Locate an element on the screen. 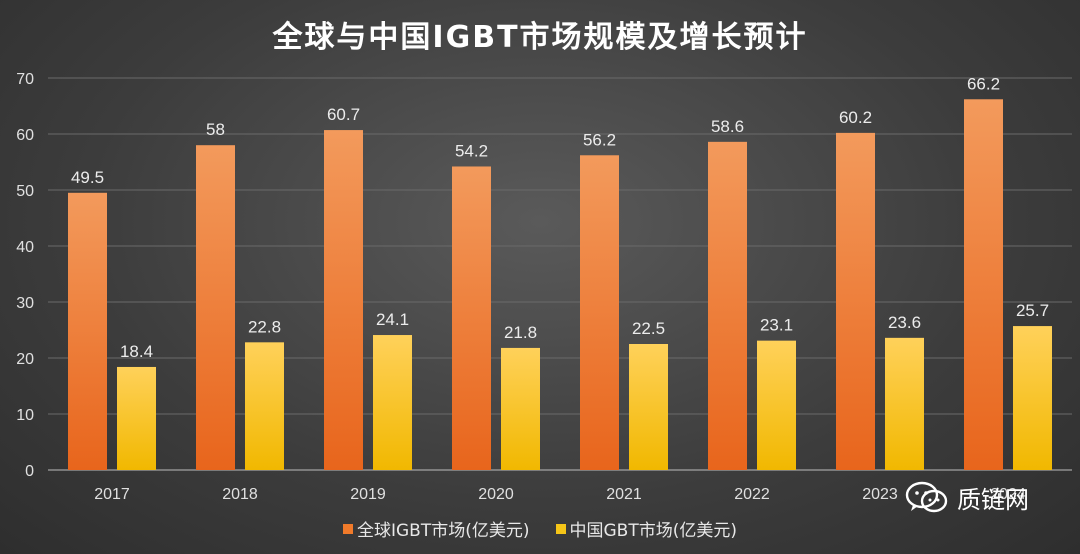 The width and height of the screenshot is (1080, 554). legend-label-china: 中国GBT市场(亿美元) is located at coordinates (653, 531).